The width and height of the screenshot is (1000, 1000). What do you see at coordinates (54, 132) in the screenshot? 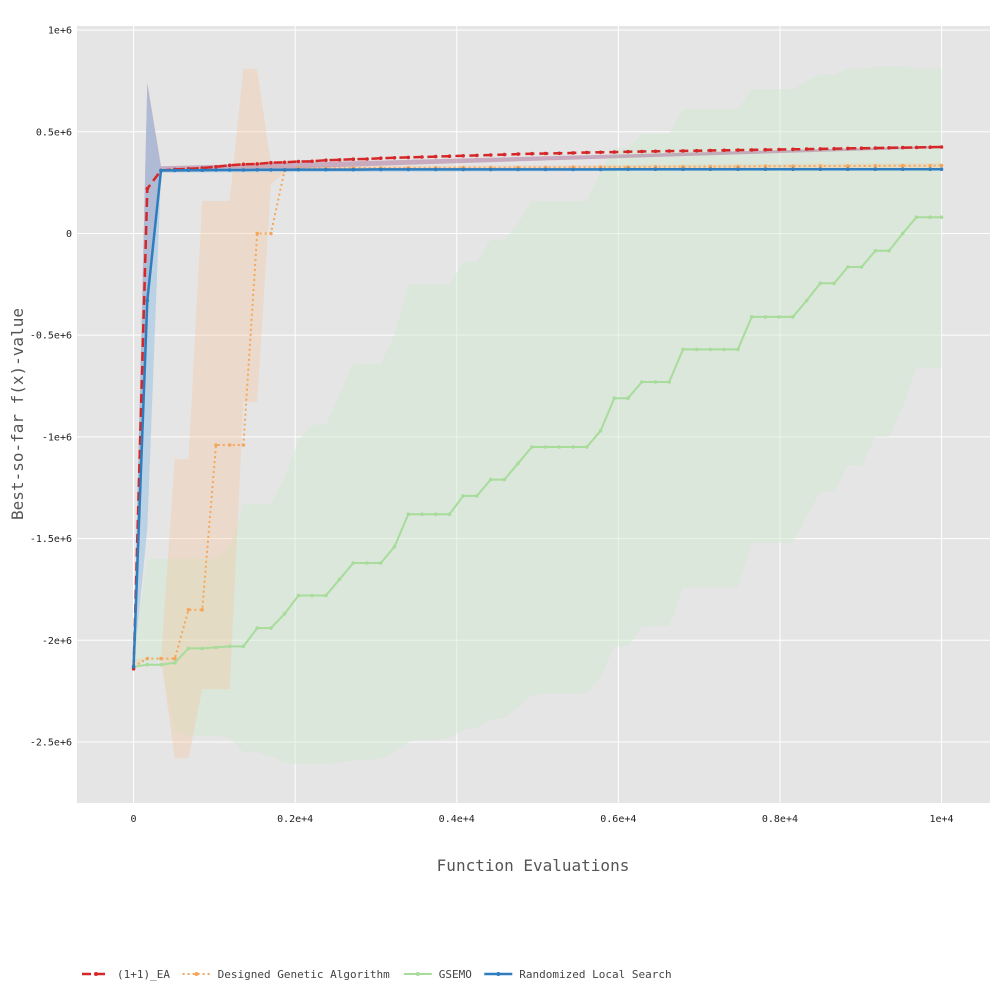
I see `y-tick-label: 0.5e+6` at bounding box center [54, 132].